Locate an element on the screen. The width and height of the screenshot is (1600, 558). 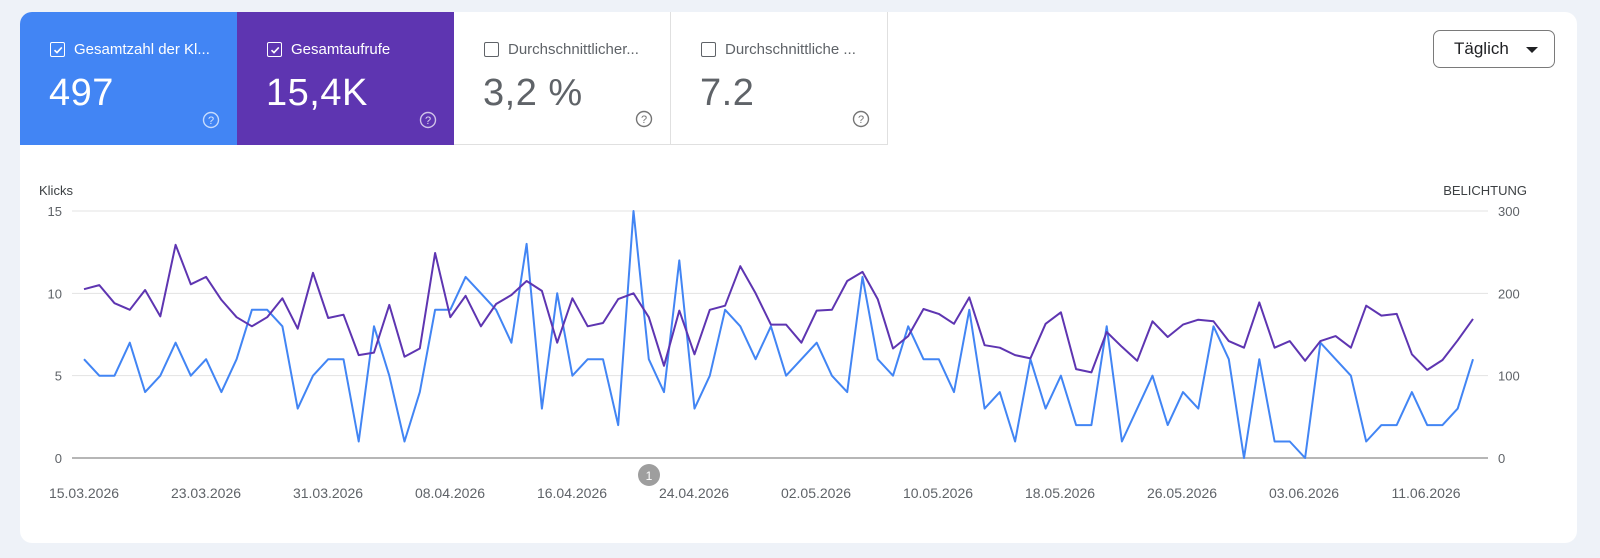
x-axis-tick-label: 31.03.2026 is located at coordinates (328, 493).